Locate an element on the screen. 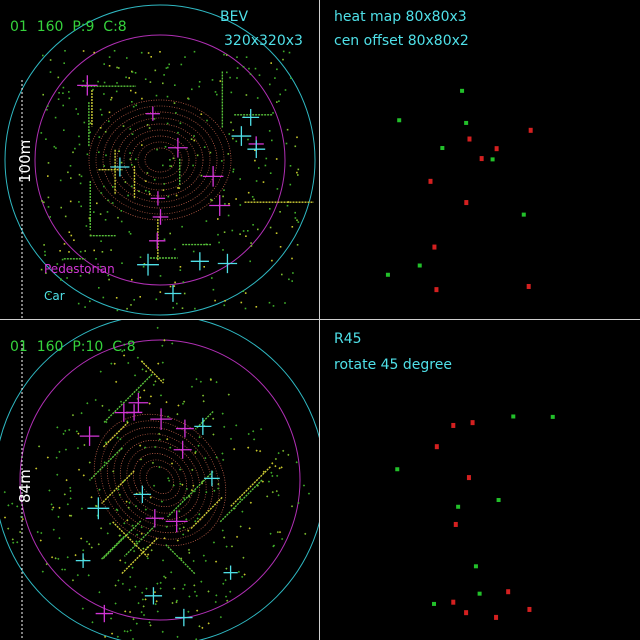  bev-size: 320x320x3 is located at coordinates (263, 41).